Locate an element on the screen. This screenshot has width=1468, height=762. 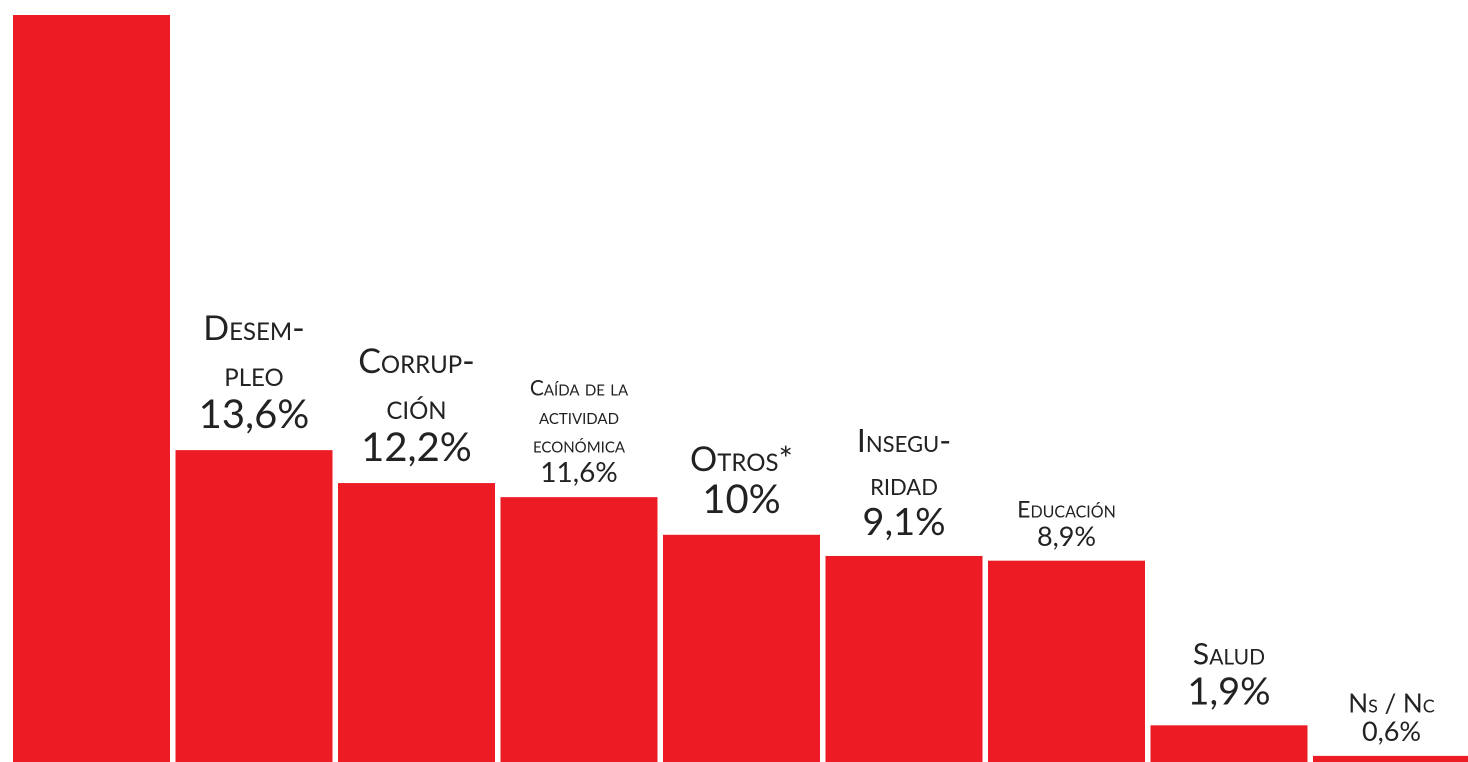
category-label: Educación is located at coordinates (1066, 508).